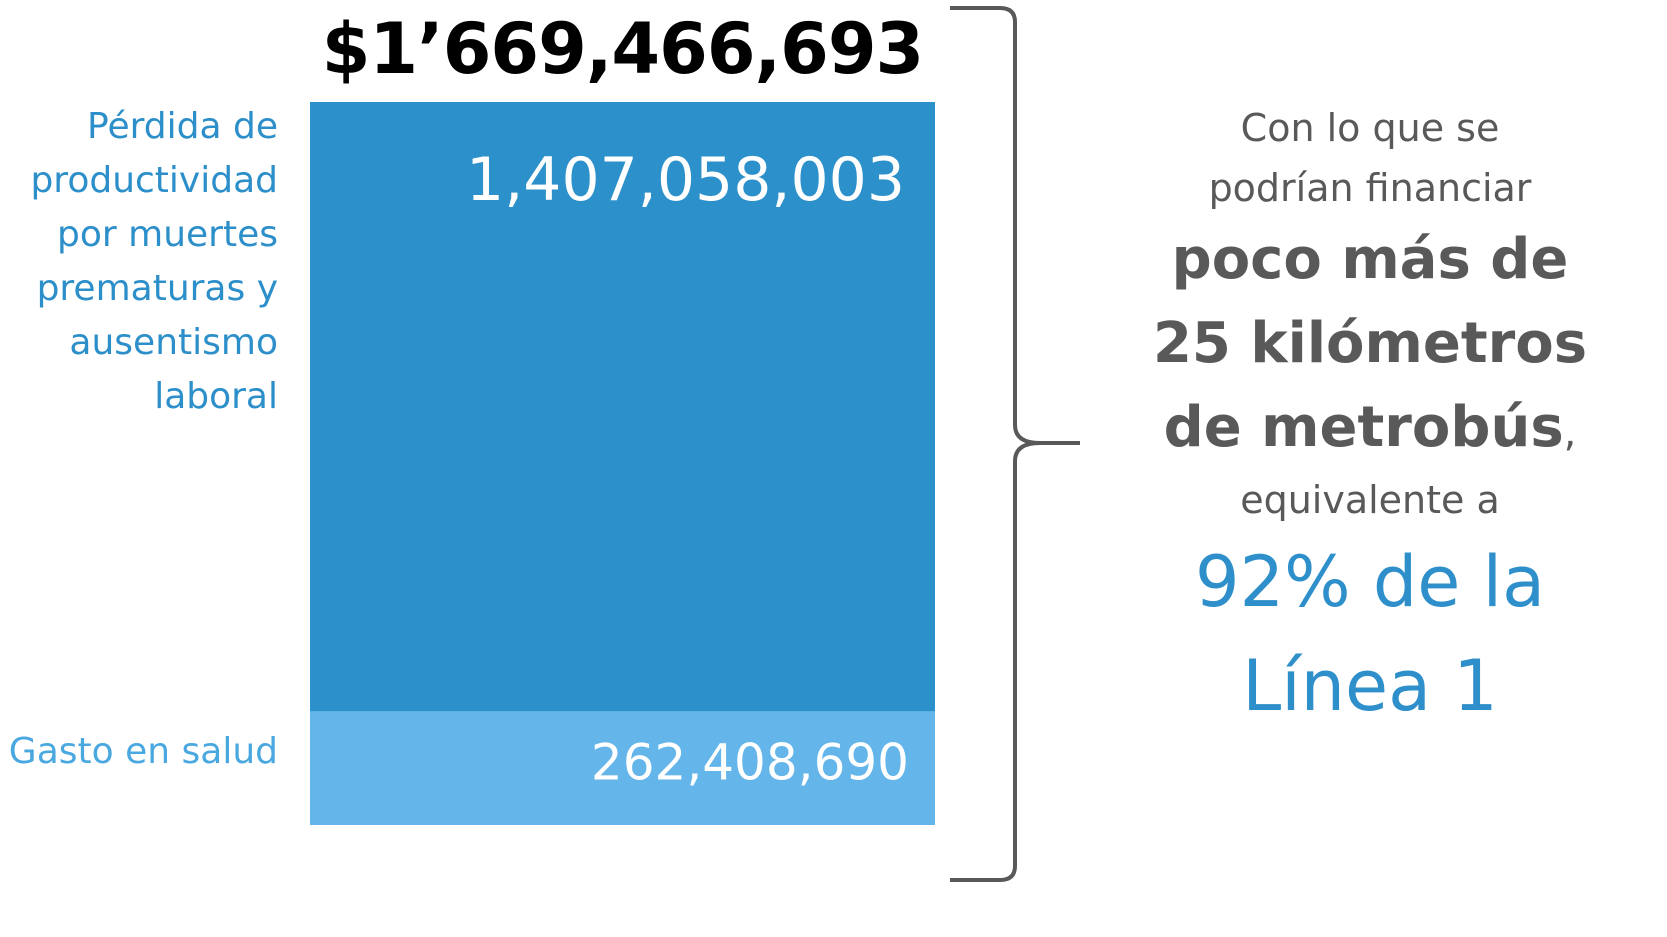 The width and height of the screenshot is (1667, 937). I want to click on summary-line-2: podrían financiar, so click(1370, 188).